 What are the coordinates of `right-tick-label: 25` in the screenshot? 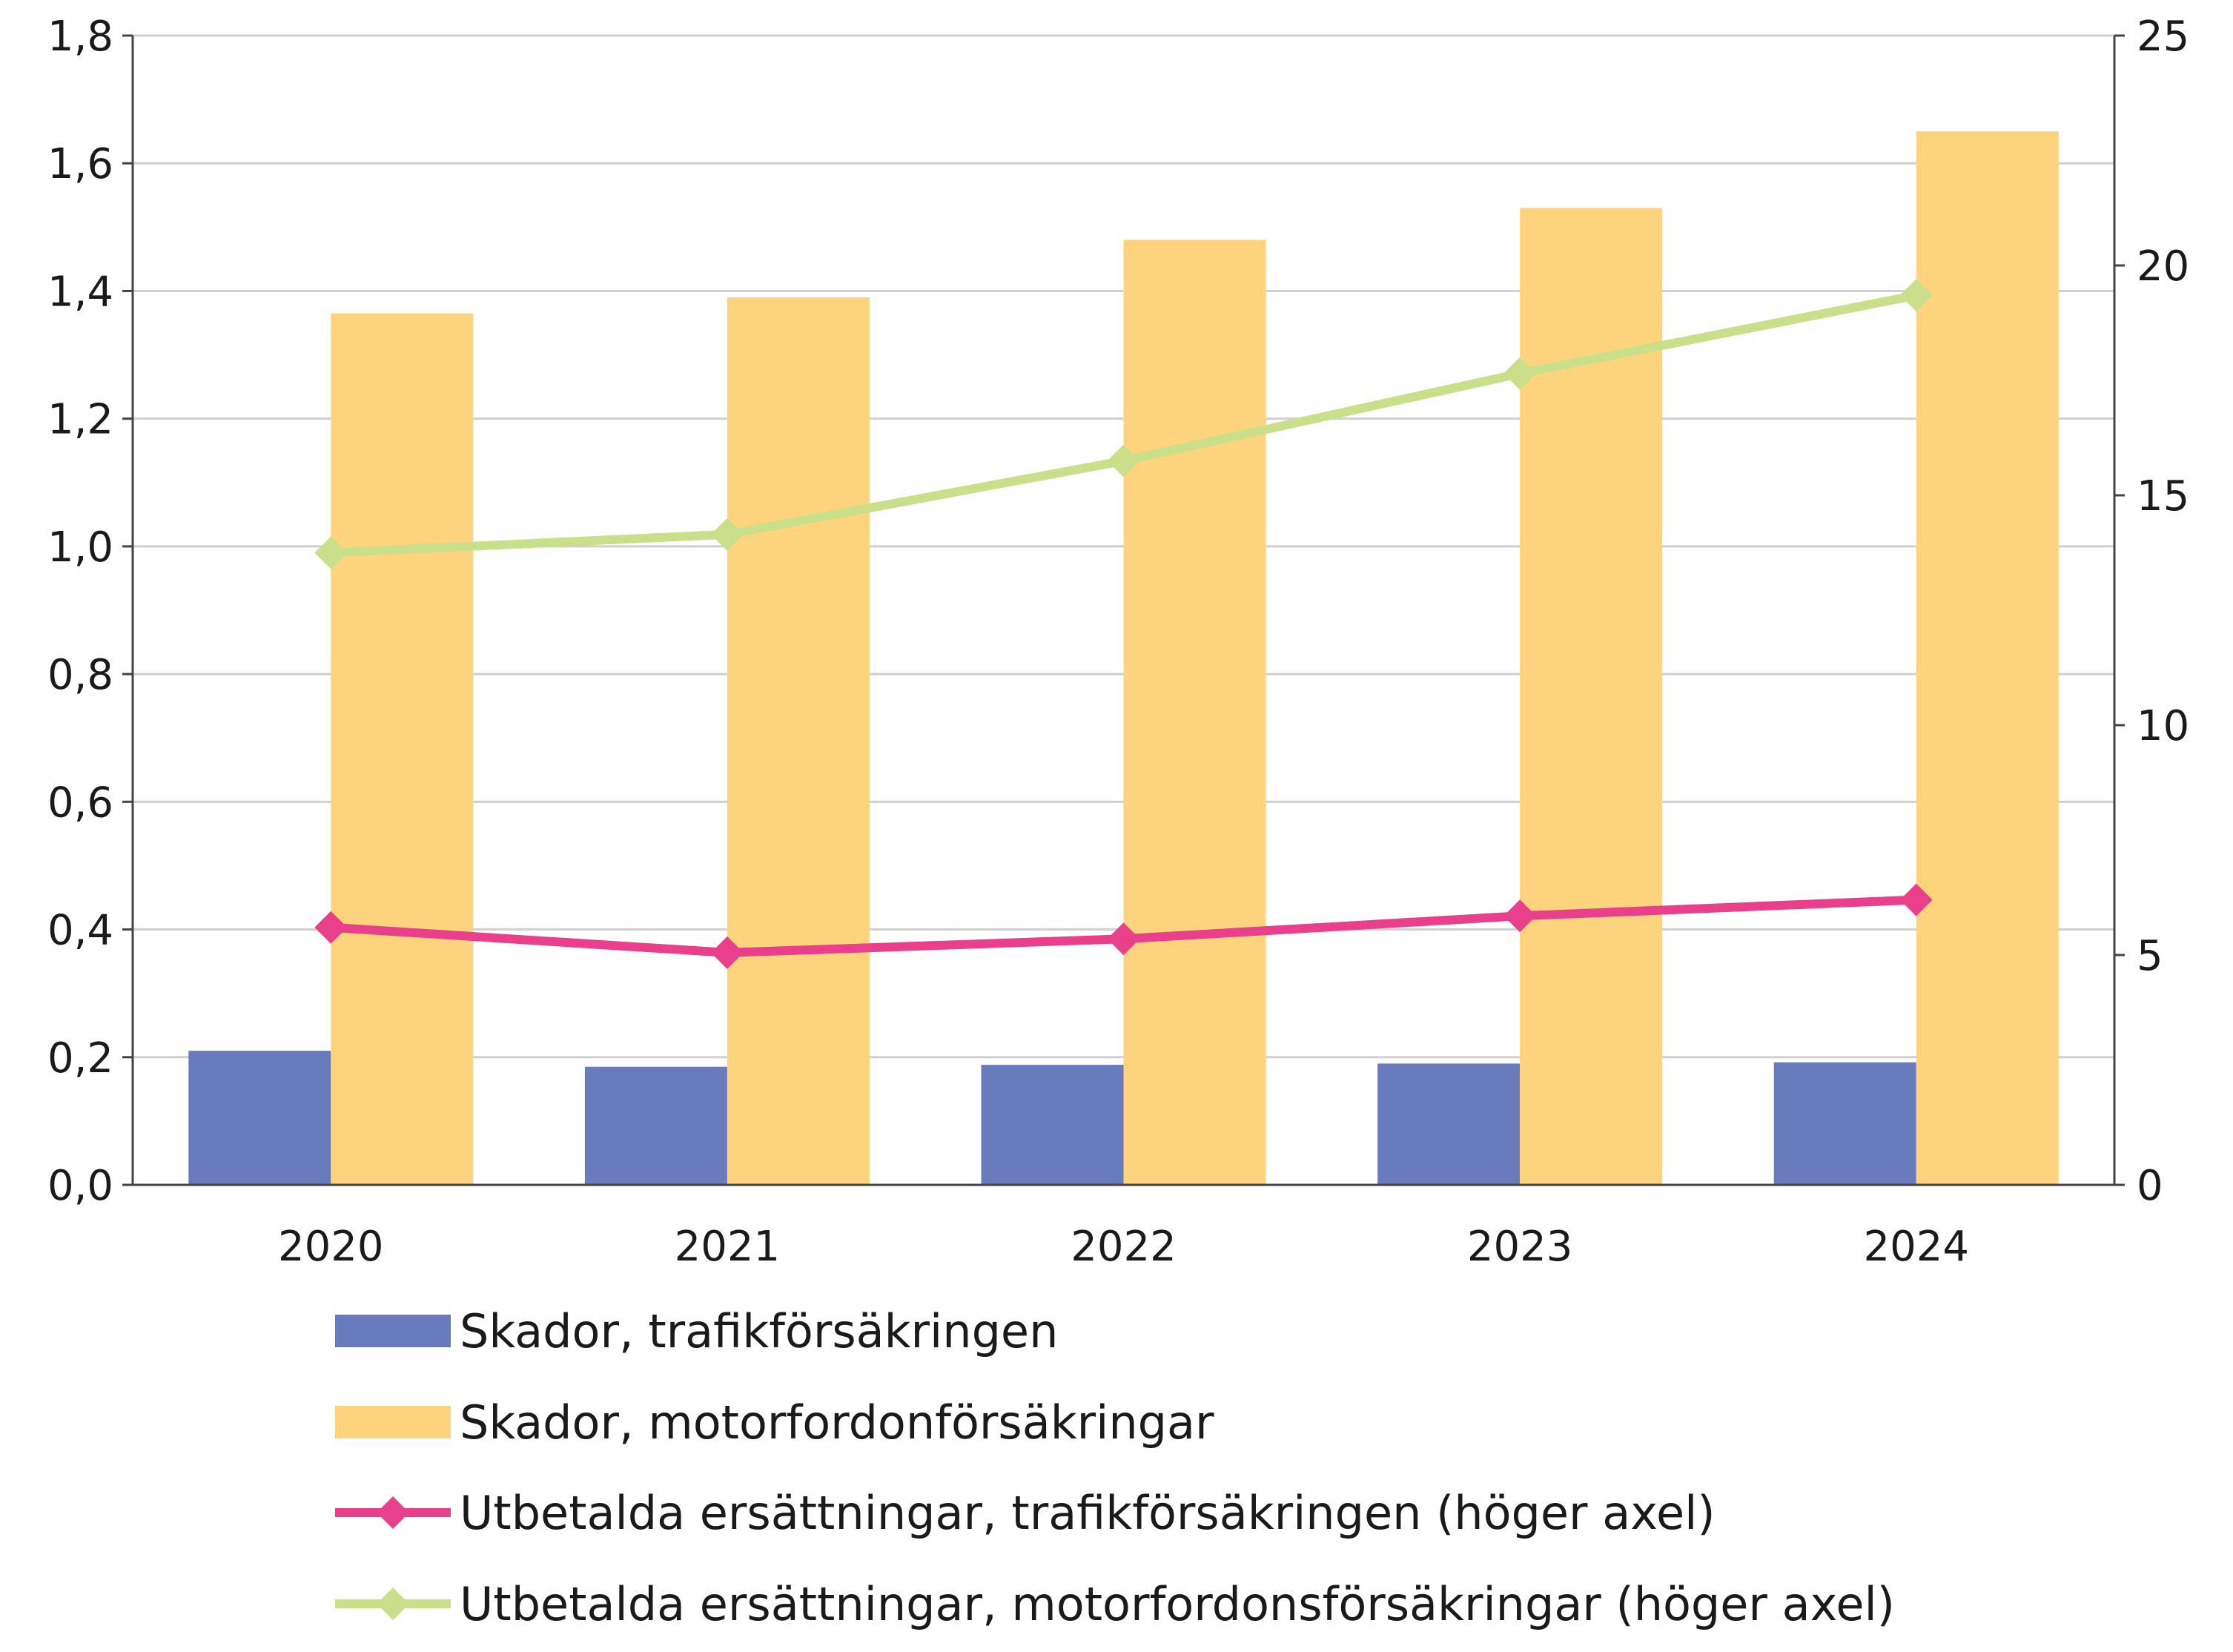 It's located at (2163, 37).